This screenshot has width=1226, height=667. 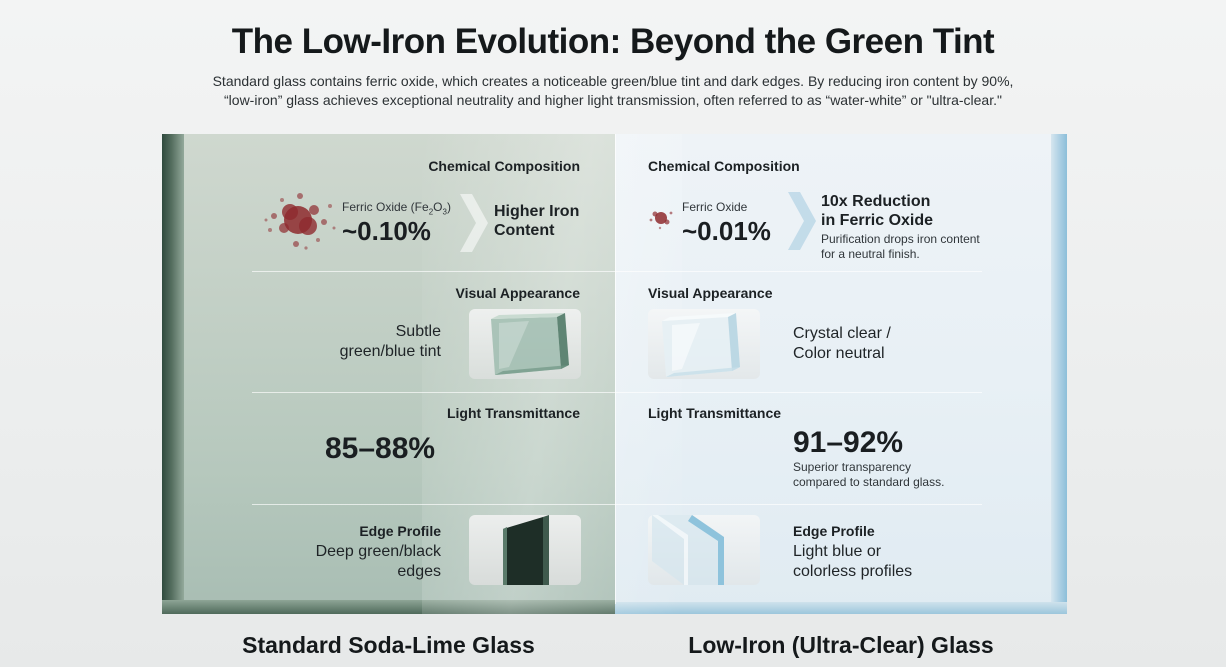 What do you see at coordinates (513, 413) in the screenshot?
I see `left-transmittance-heading: Light Transmittance` at bounding box center [513, 413].